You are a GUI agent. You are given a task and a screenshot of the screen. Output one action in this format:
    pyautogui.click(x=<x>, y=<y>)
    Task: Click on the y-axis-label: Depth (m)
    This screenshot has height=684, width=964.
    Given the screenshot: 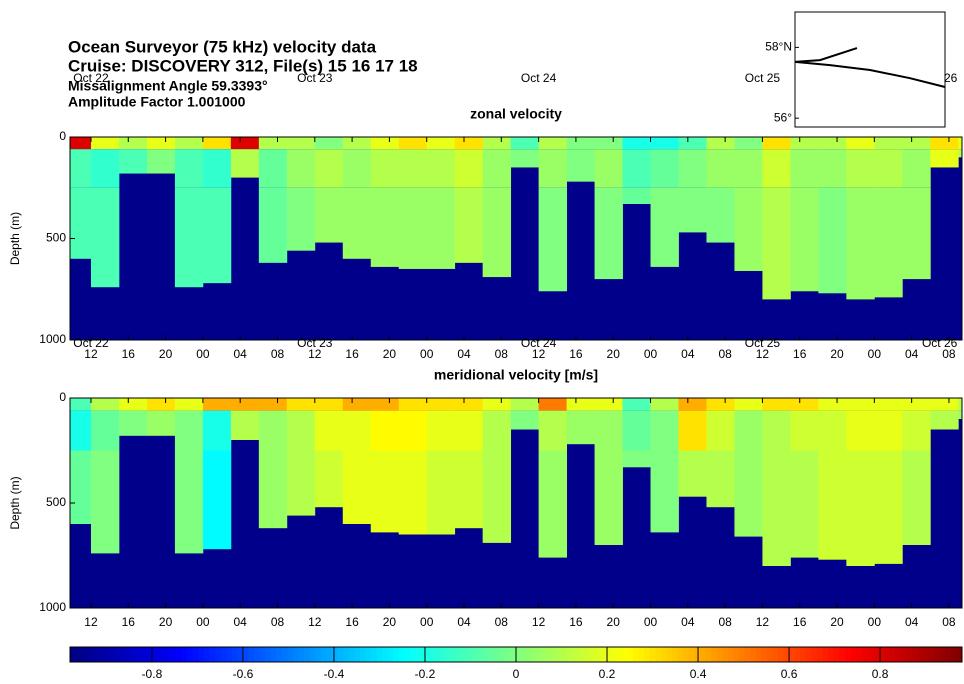 What is the action you would take?
    pyautogui.click(x=15, y=238)
    